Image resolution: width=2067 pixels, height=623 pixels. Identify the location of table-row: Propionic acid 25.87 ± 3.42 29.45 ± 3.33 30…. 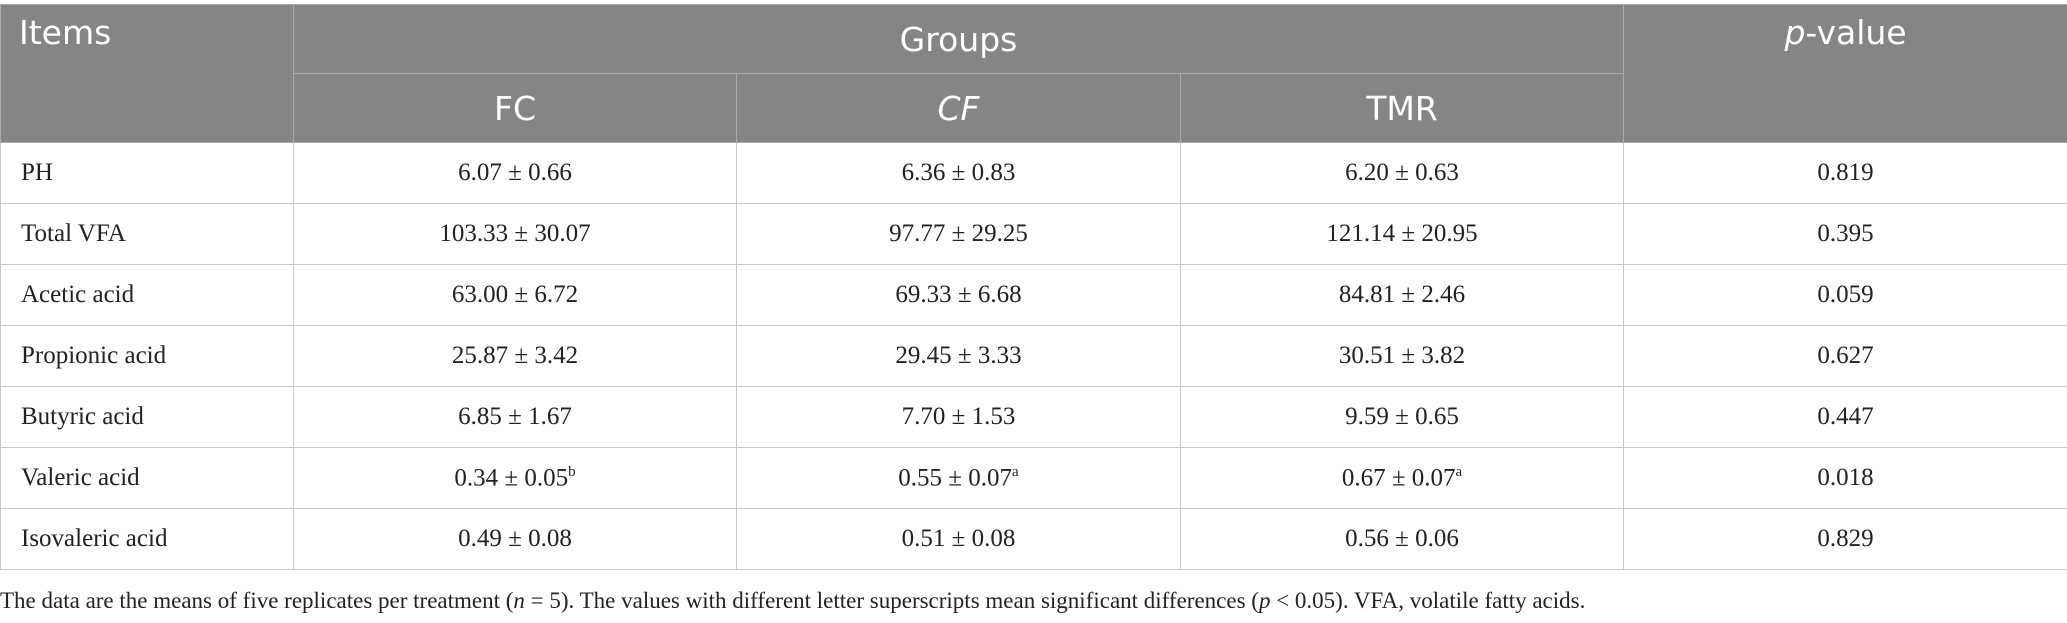
(1033, 356).